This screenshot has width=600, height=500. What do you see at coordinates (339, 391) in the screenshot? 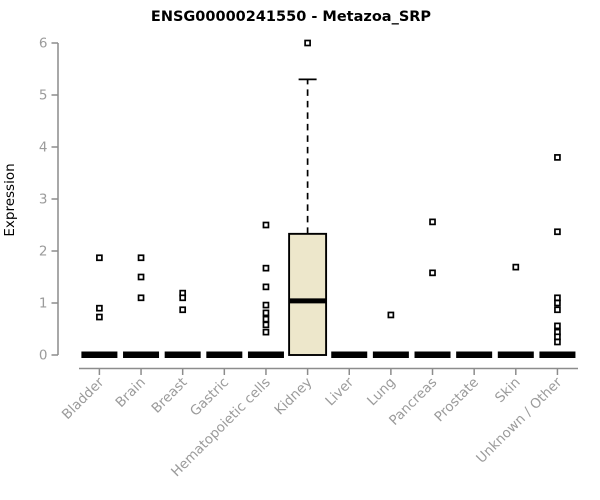
I see `x-tick-label: Liver` at bounding box center [339, 391].